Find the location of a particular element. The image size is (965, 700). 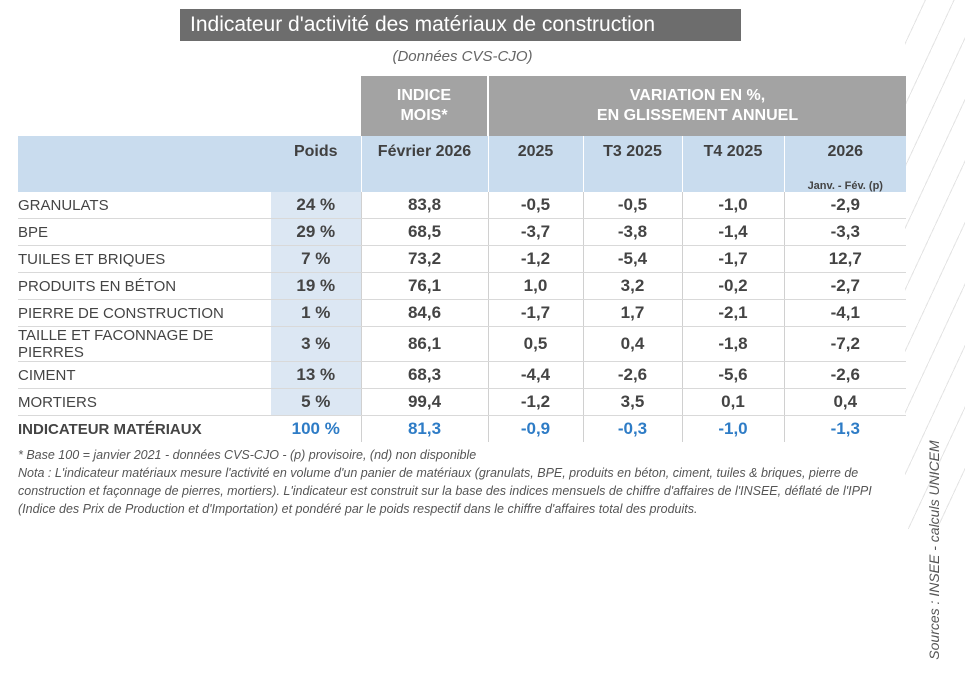

row-label: MORTIERS is located at coordinates (144, 402).